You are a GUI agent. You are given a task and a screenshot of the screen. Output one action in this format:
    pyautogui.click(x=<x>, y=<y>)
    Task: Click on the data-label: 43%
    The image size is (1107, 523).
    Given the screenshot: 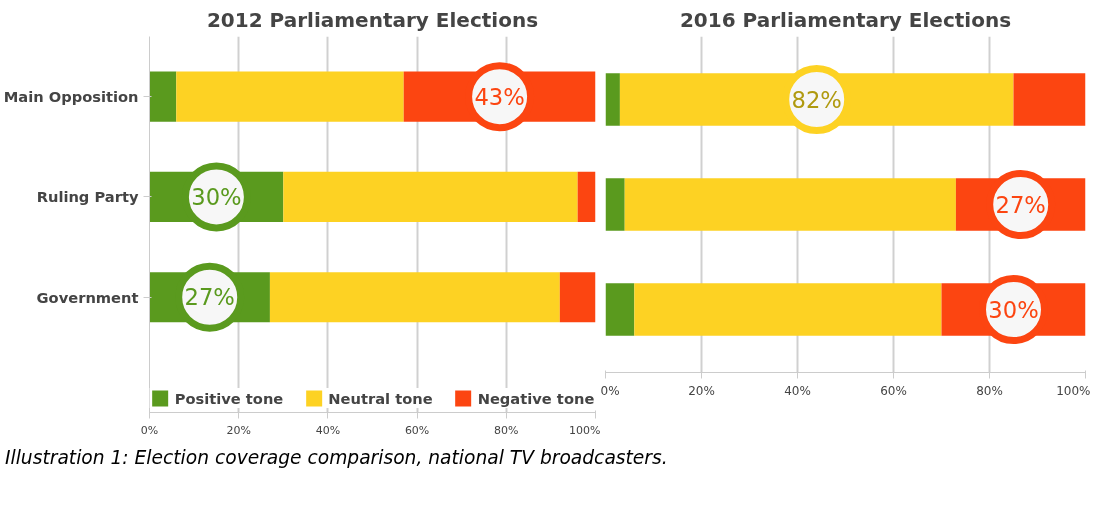 What is the action you would take?
    pyautogui.click(x=499, y=96)
    